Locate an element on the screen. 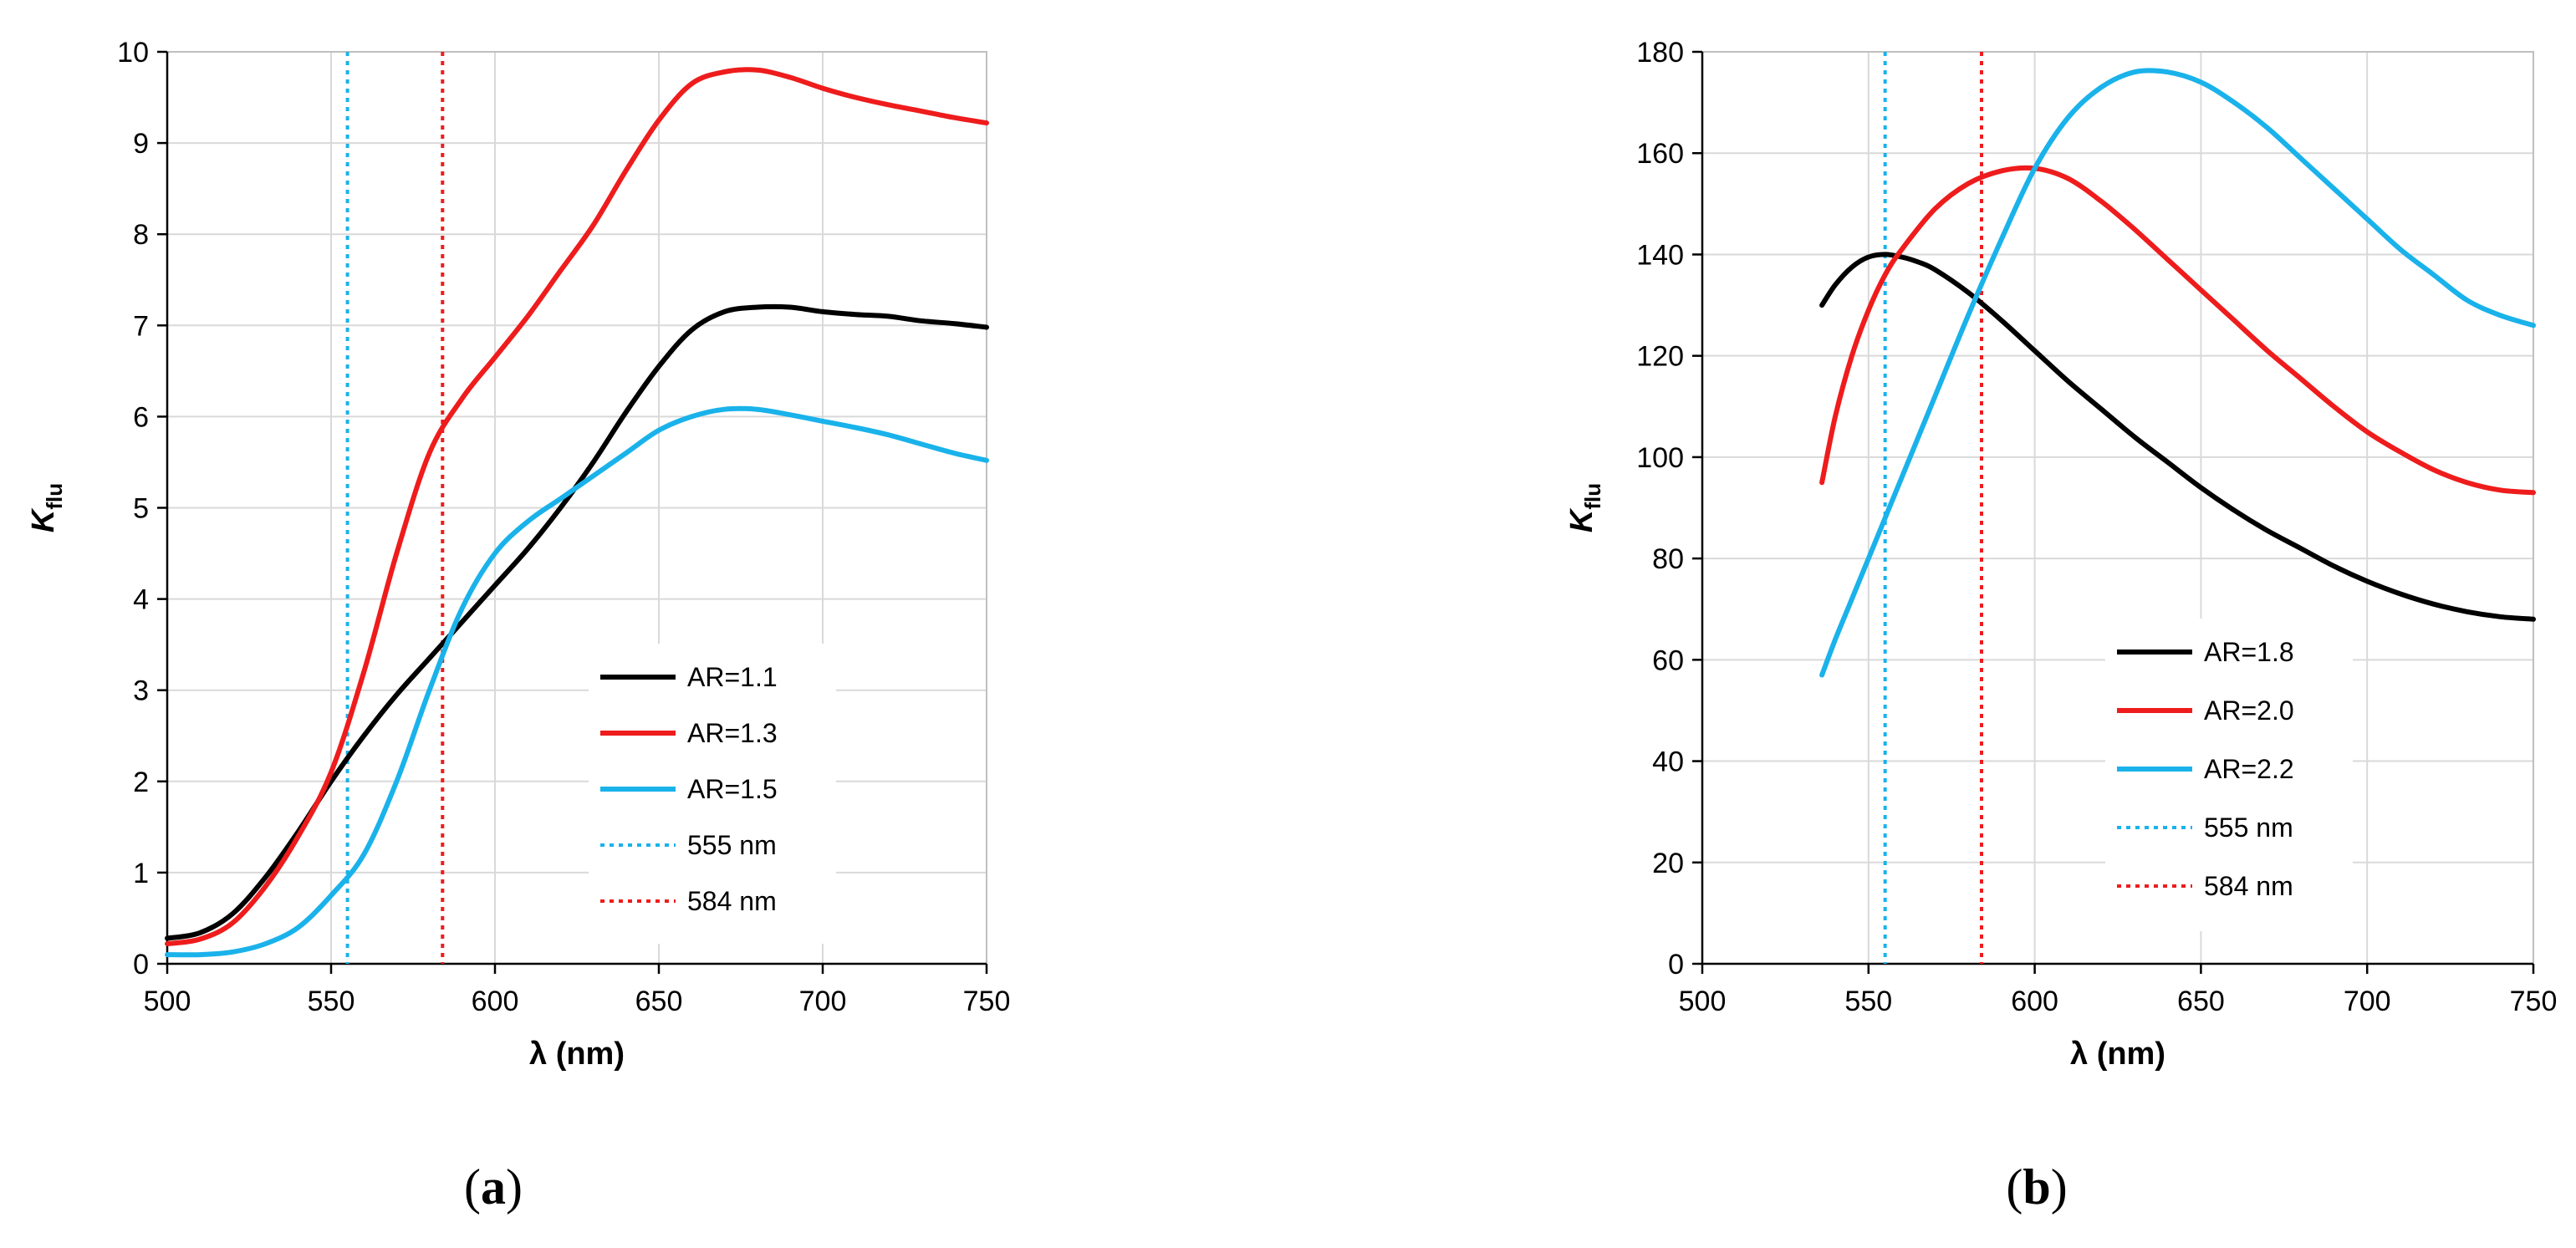 This screenshot has width=2576, height=1248. y-tick-label: 10 is located at coordinates (133, 53).